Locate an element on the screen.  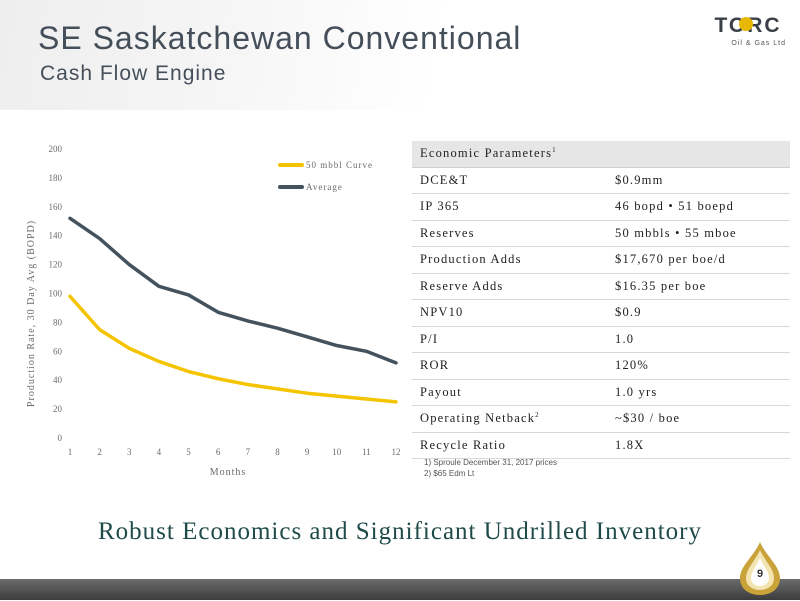
parameter-value: 1.0 yrs is located at coordinates (698, 392).